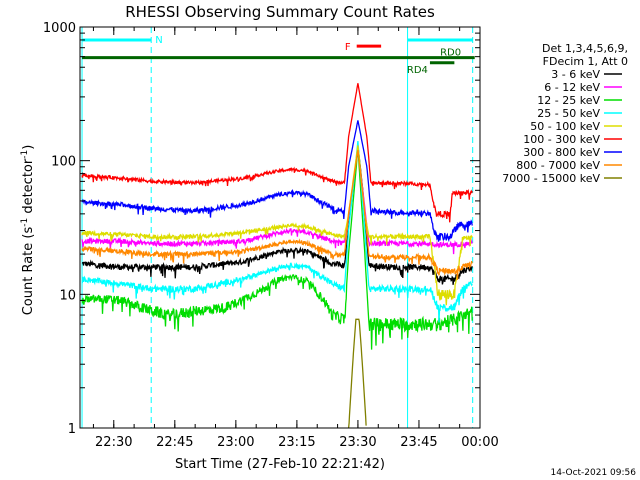 The image size is (640, 480). Describe the element at coordinates (280, 12) in the screenshot. I see `chart-title: RHESSI Observing Summary Count Rates` at that location.